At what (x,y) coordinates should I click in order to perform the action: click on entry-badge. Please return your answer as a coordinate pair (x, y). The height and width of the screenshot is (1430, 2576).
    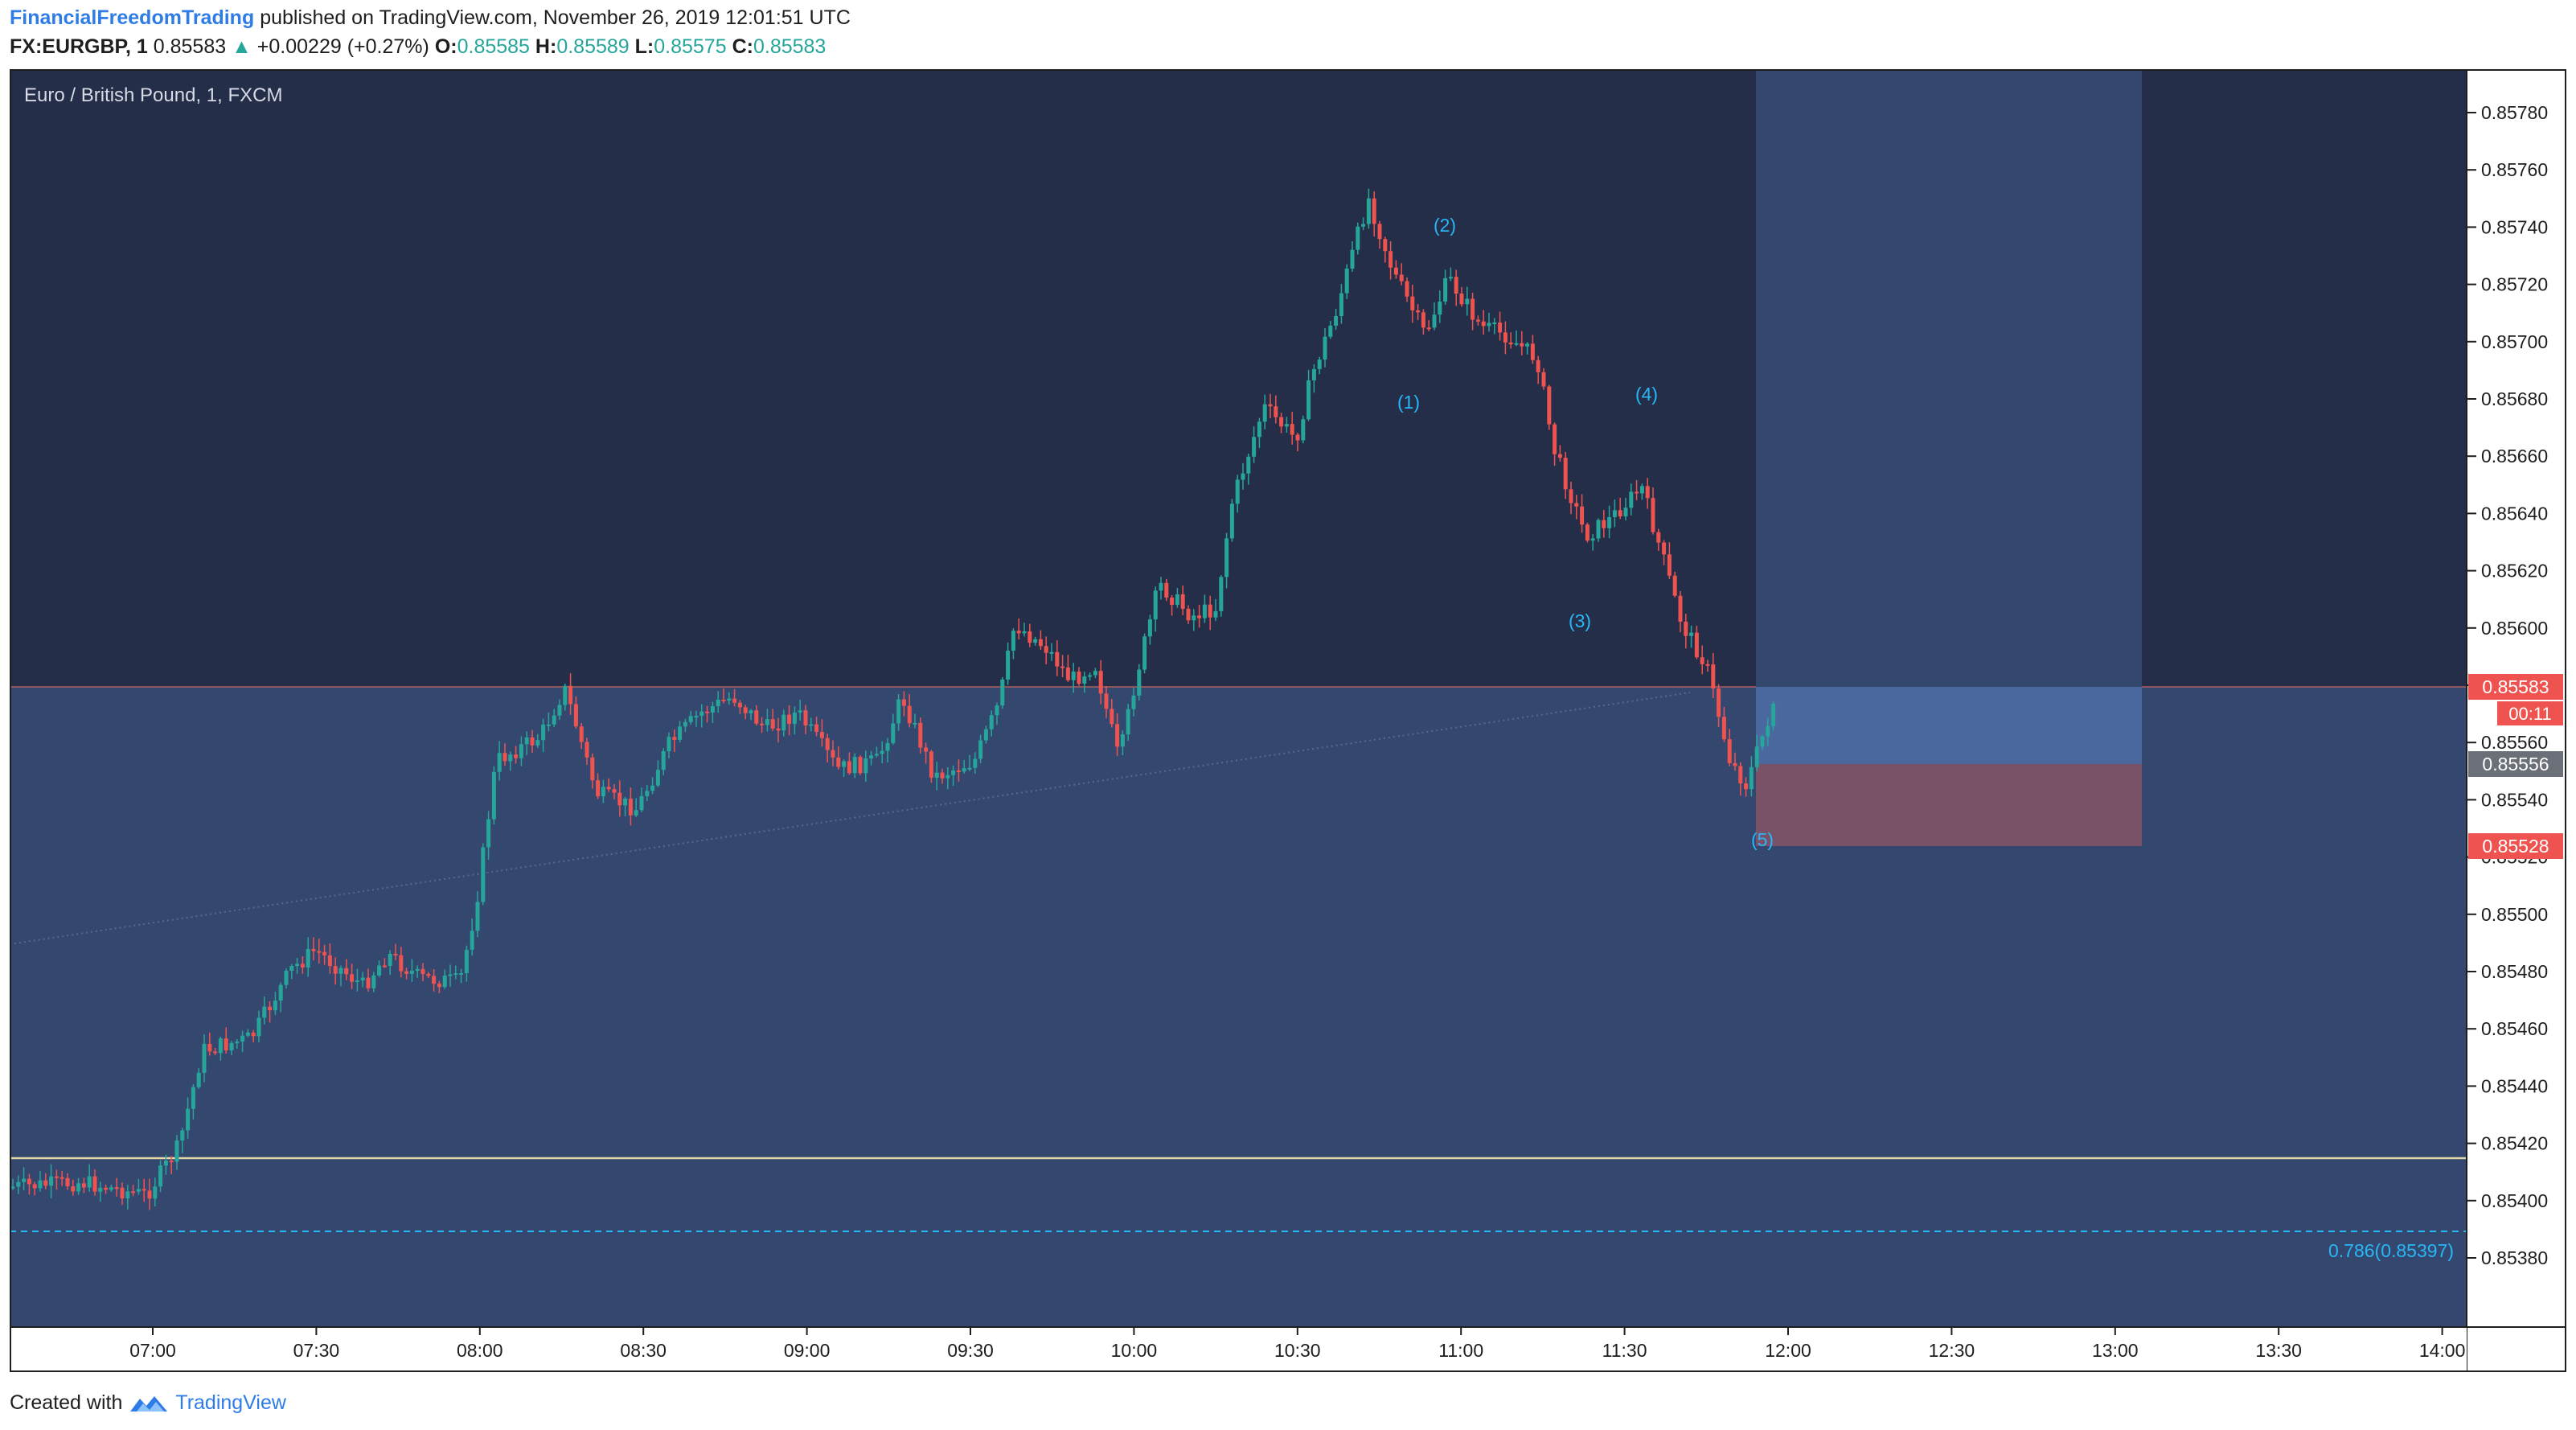
    Looking at the image, I should click on (2515, 764).